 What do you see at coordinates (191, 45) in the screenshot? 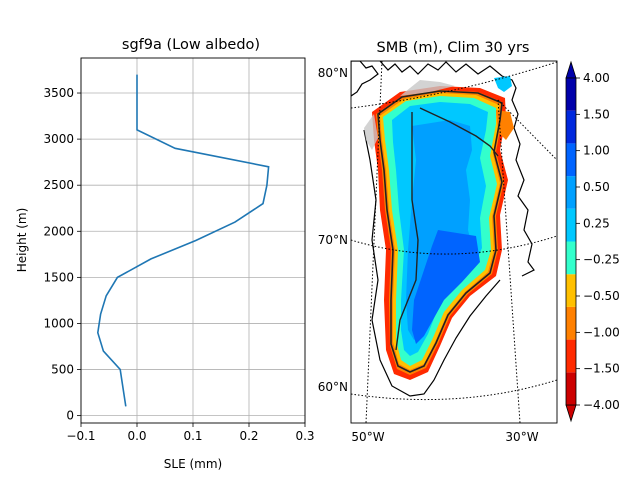
I see `line-chart-title: sgf9a (Low albedo)` at bounding box center [191, 45].